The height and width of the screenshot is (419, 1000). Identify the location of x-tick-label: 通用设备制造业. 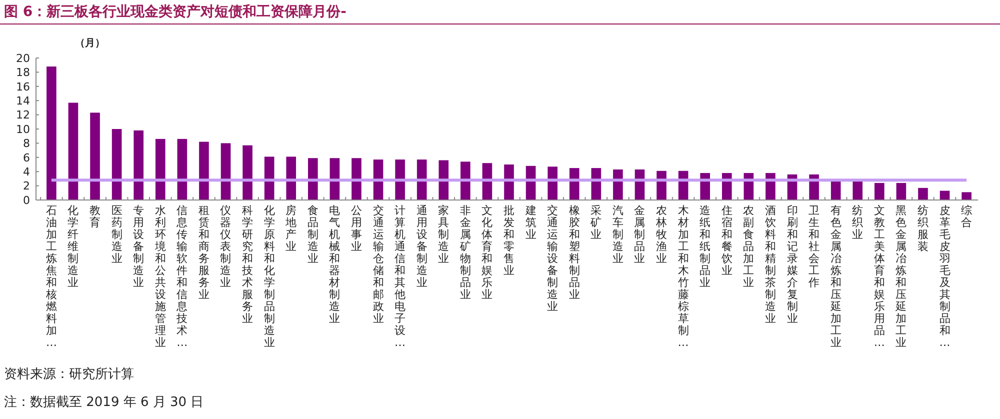
(422, 246).